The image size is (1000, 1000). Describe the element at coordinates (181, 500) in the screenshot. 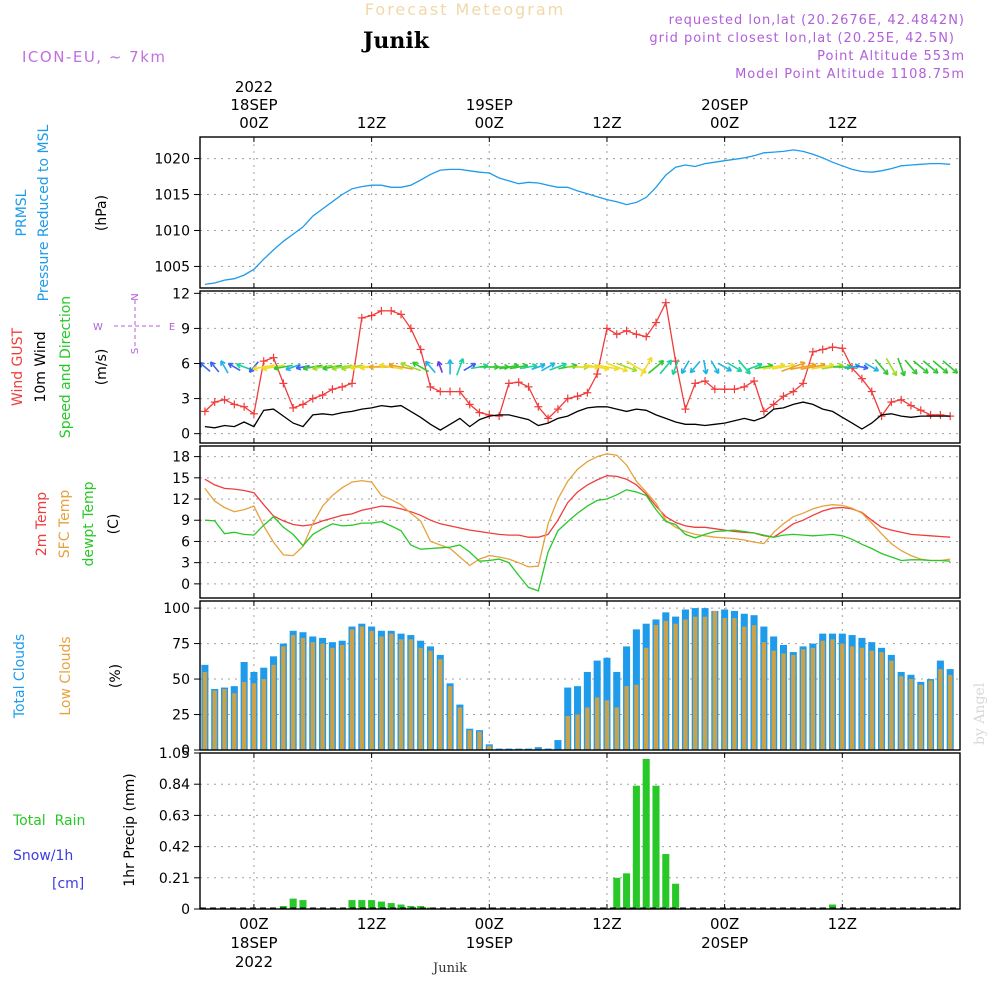

I see `y-tick-label: 12` at that location.